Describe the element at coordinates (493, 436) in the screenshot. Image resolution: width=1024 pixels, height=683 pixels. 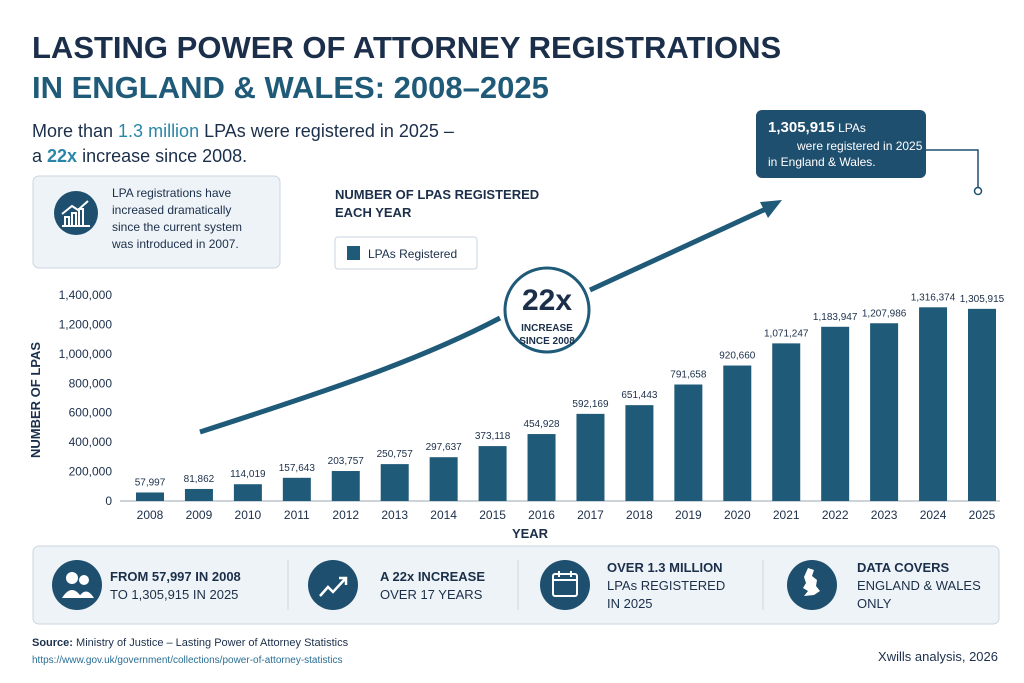
I see `value-label: 373,118` at that location.